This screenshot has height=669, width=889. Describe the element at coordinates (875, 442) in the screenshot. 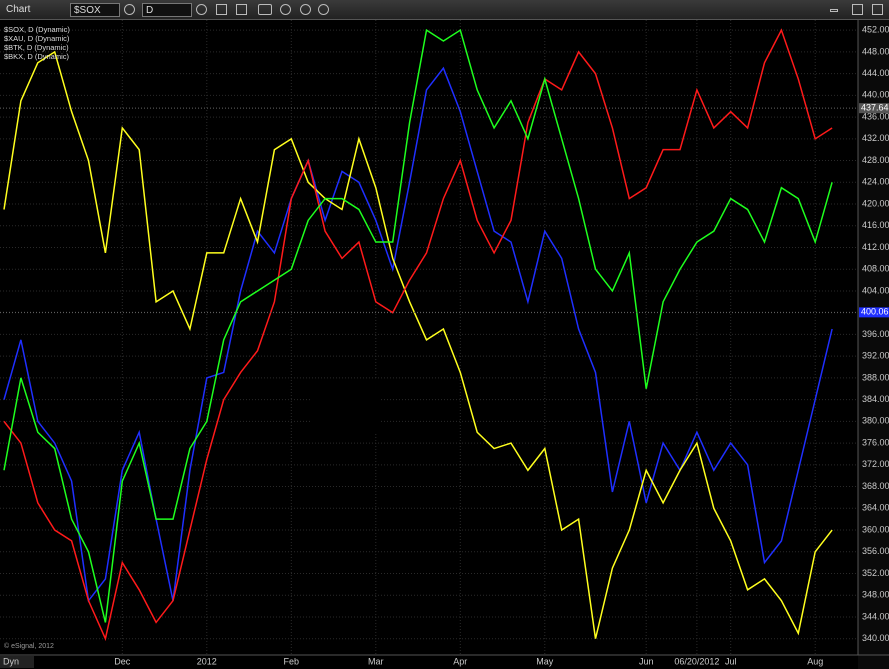

I see `y-tick-label: 376.00` at that location.